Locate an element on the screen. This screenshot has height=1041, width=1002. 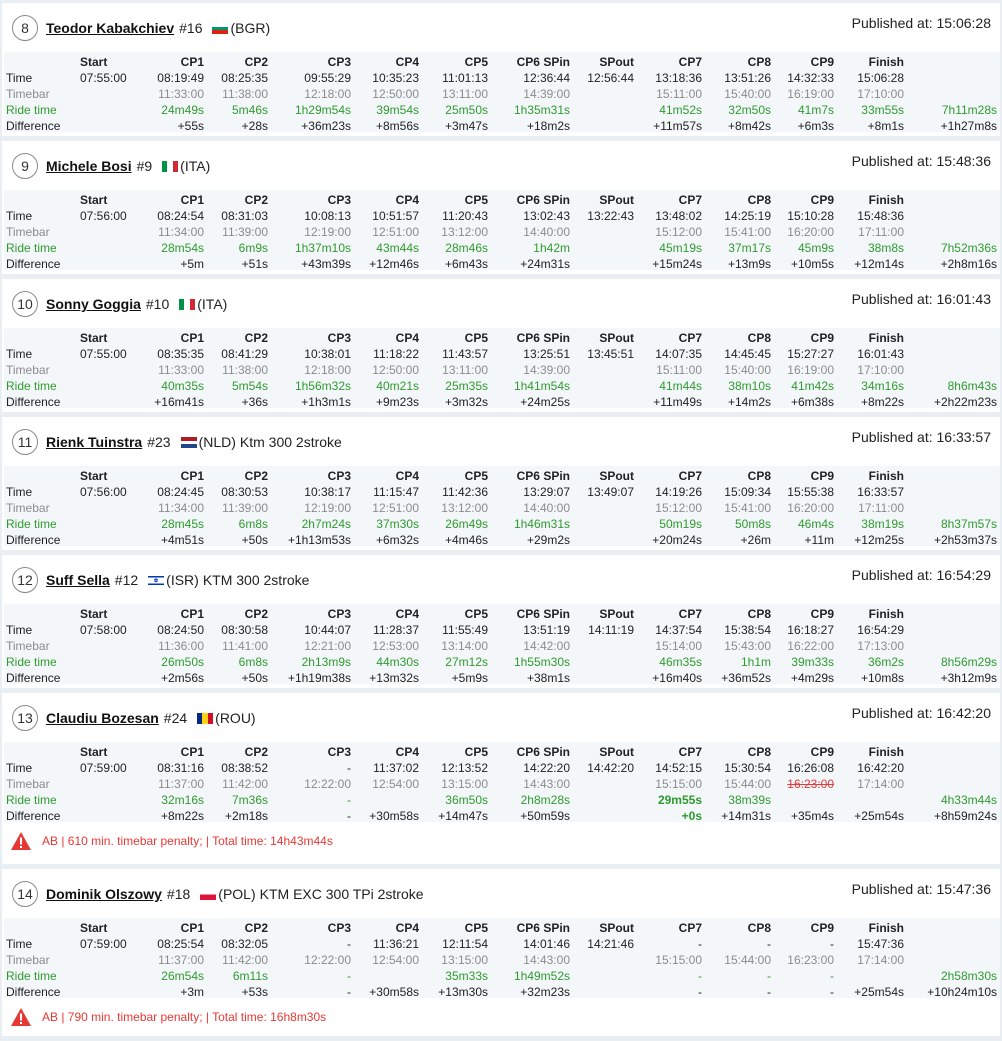
cell-ride: 8h6m43s is located at coordinates (972, 386).